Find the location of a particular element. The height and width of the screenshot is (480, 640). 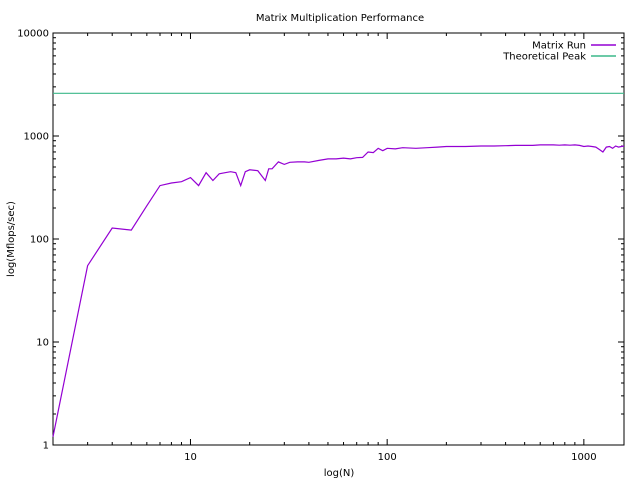

legend-label: Theoretical Peak is located at coordinates (544, 57).